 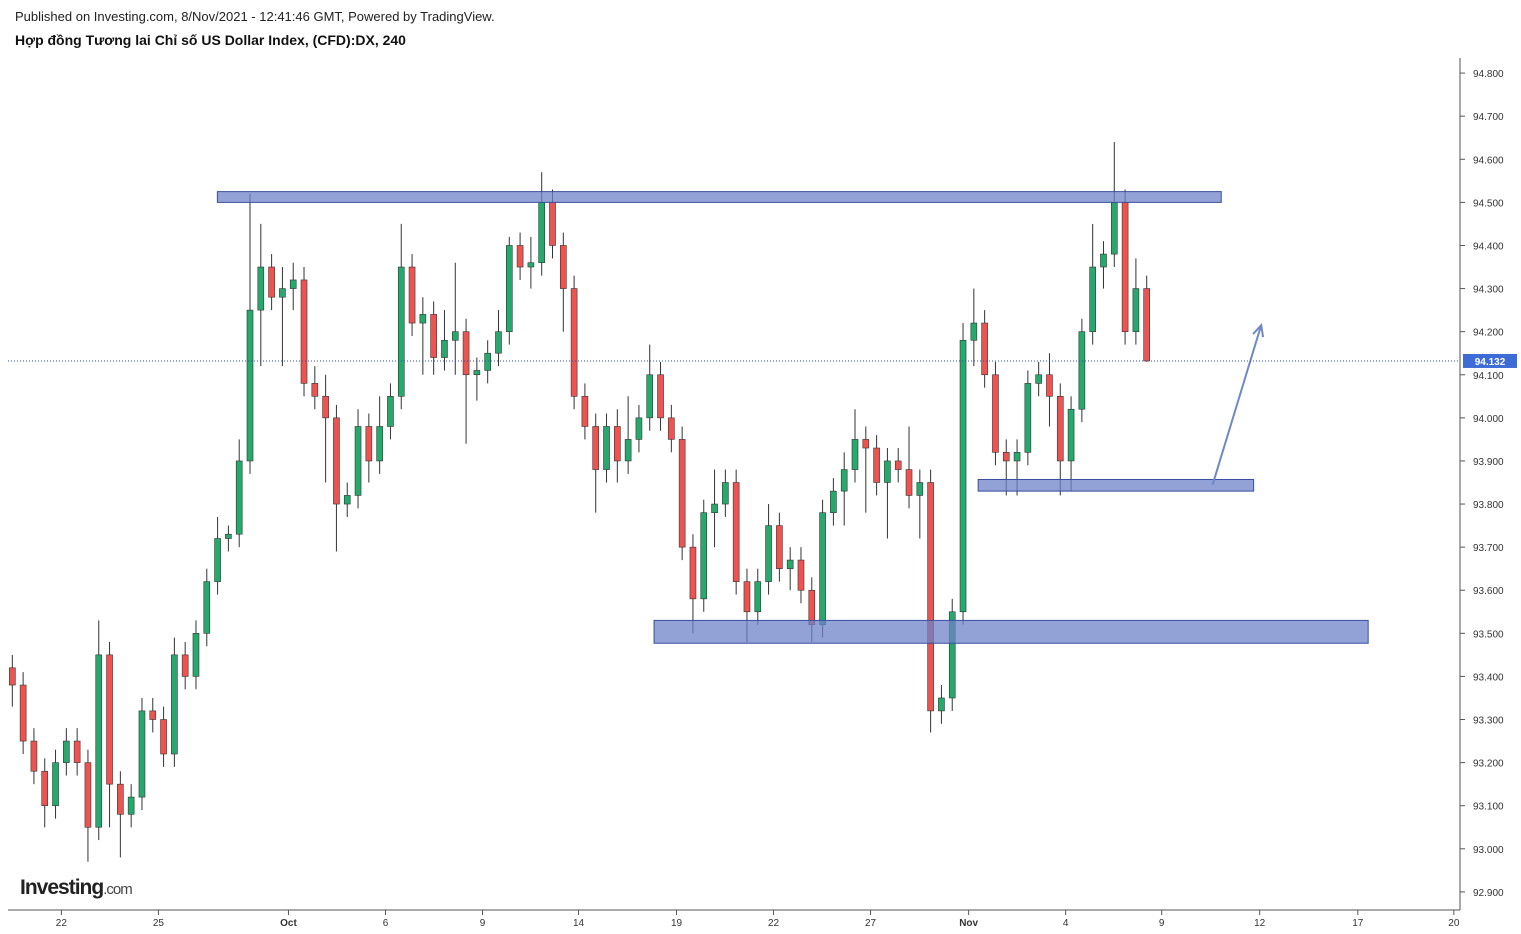 What do you see at coordinates (1488, 850) in the screenshot?
I see `y-tick-label: 93.000` at bounding box center [1488, 850].